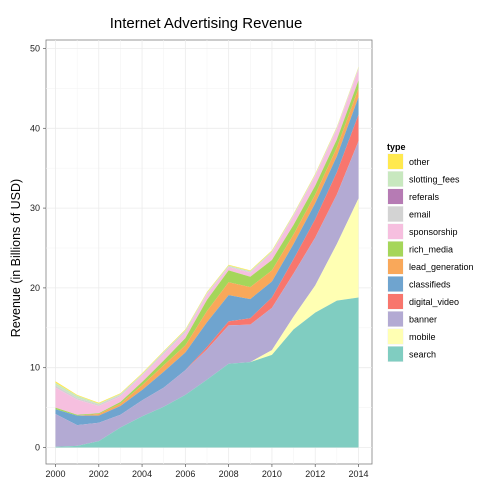 This screenshot has height=504, width=504. What do you see at coordinates (35, 128) in the screenshot?
I see `y-tick-label: 40` at bounding box center [35, 128].